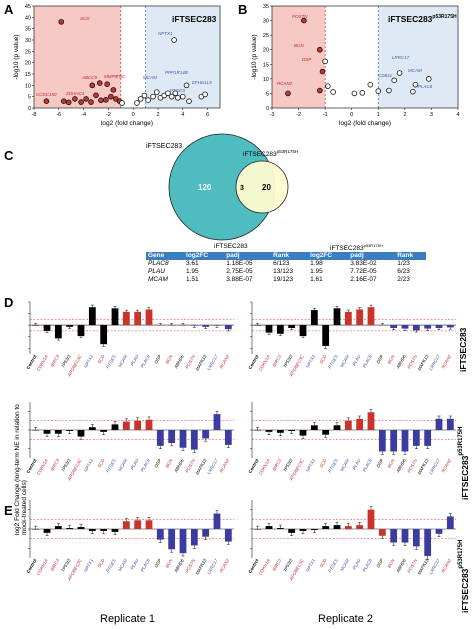 The width and height of the screenshot is (474, 629). What do you see at coordinates (77, 57) in the screenshot?
I see `volcano-red-region` at bounding box center [77, 57].